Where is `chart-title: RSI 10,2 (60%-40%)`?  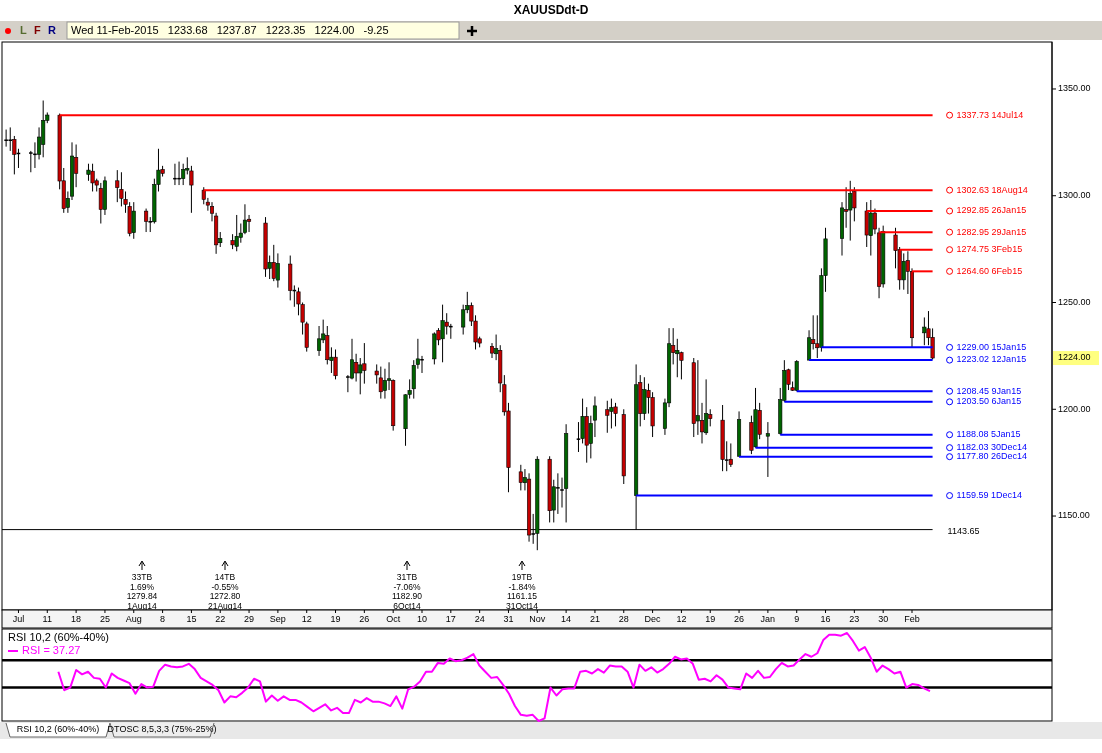 chart-title: RSI 10,2 (60%-40%) is located at coordinates (58, 636).